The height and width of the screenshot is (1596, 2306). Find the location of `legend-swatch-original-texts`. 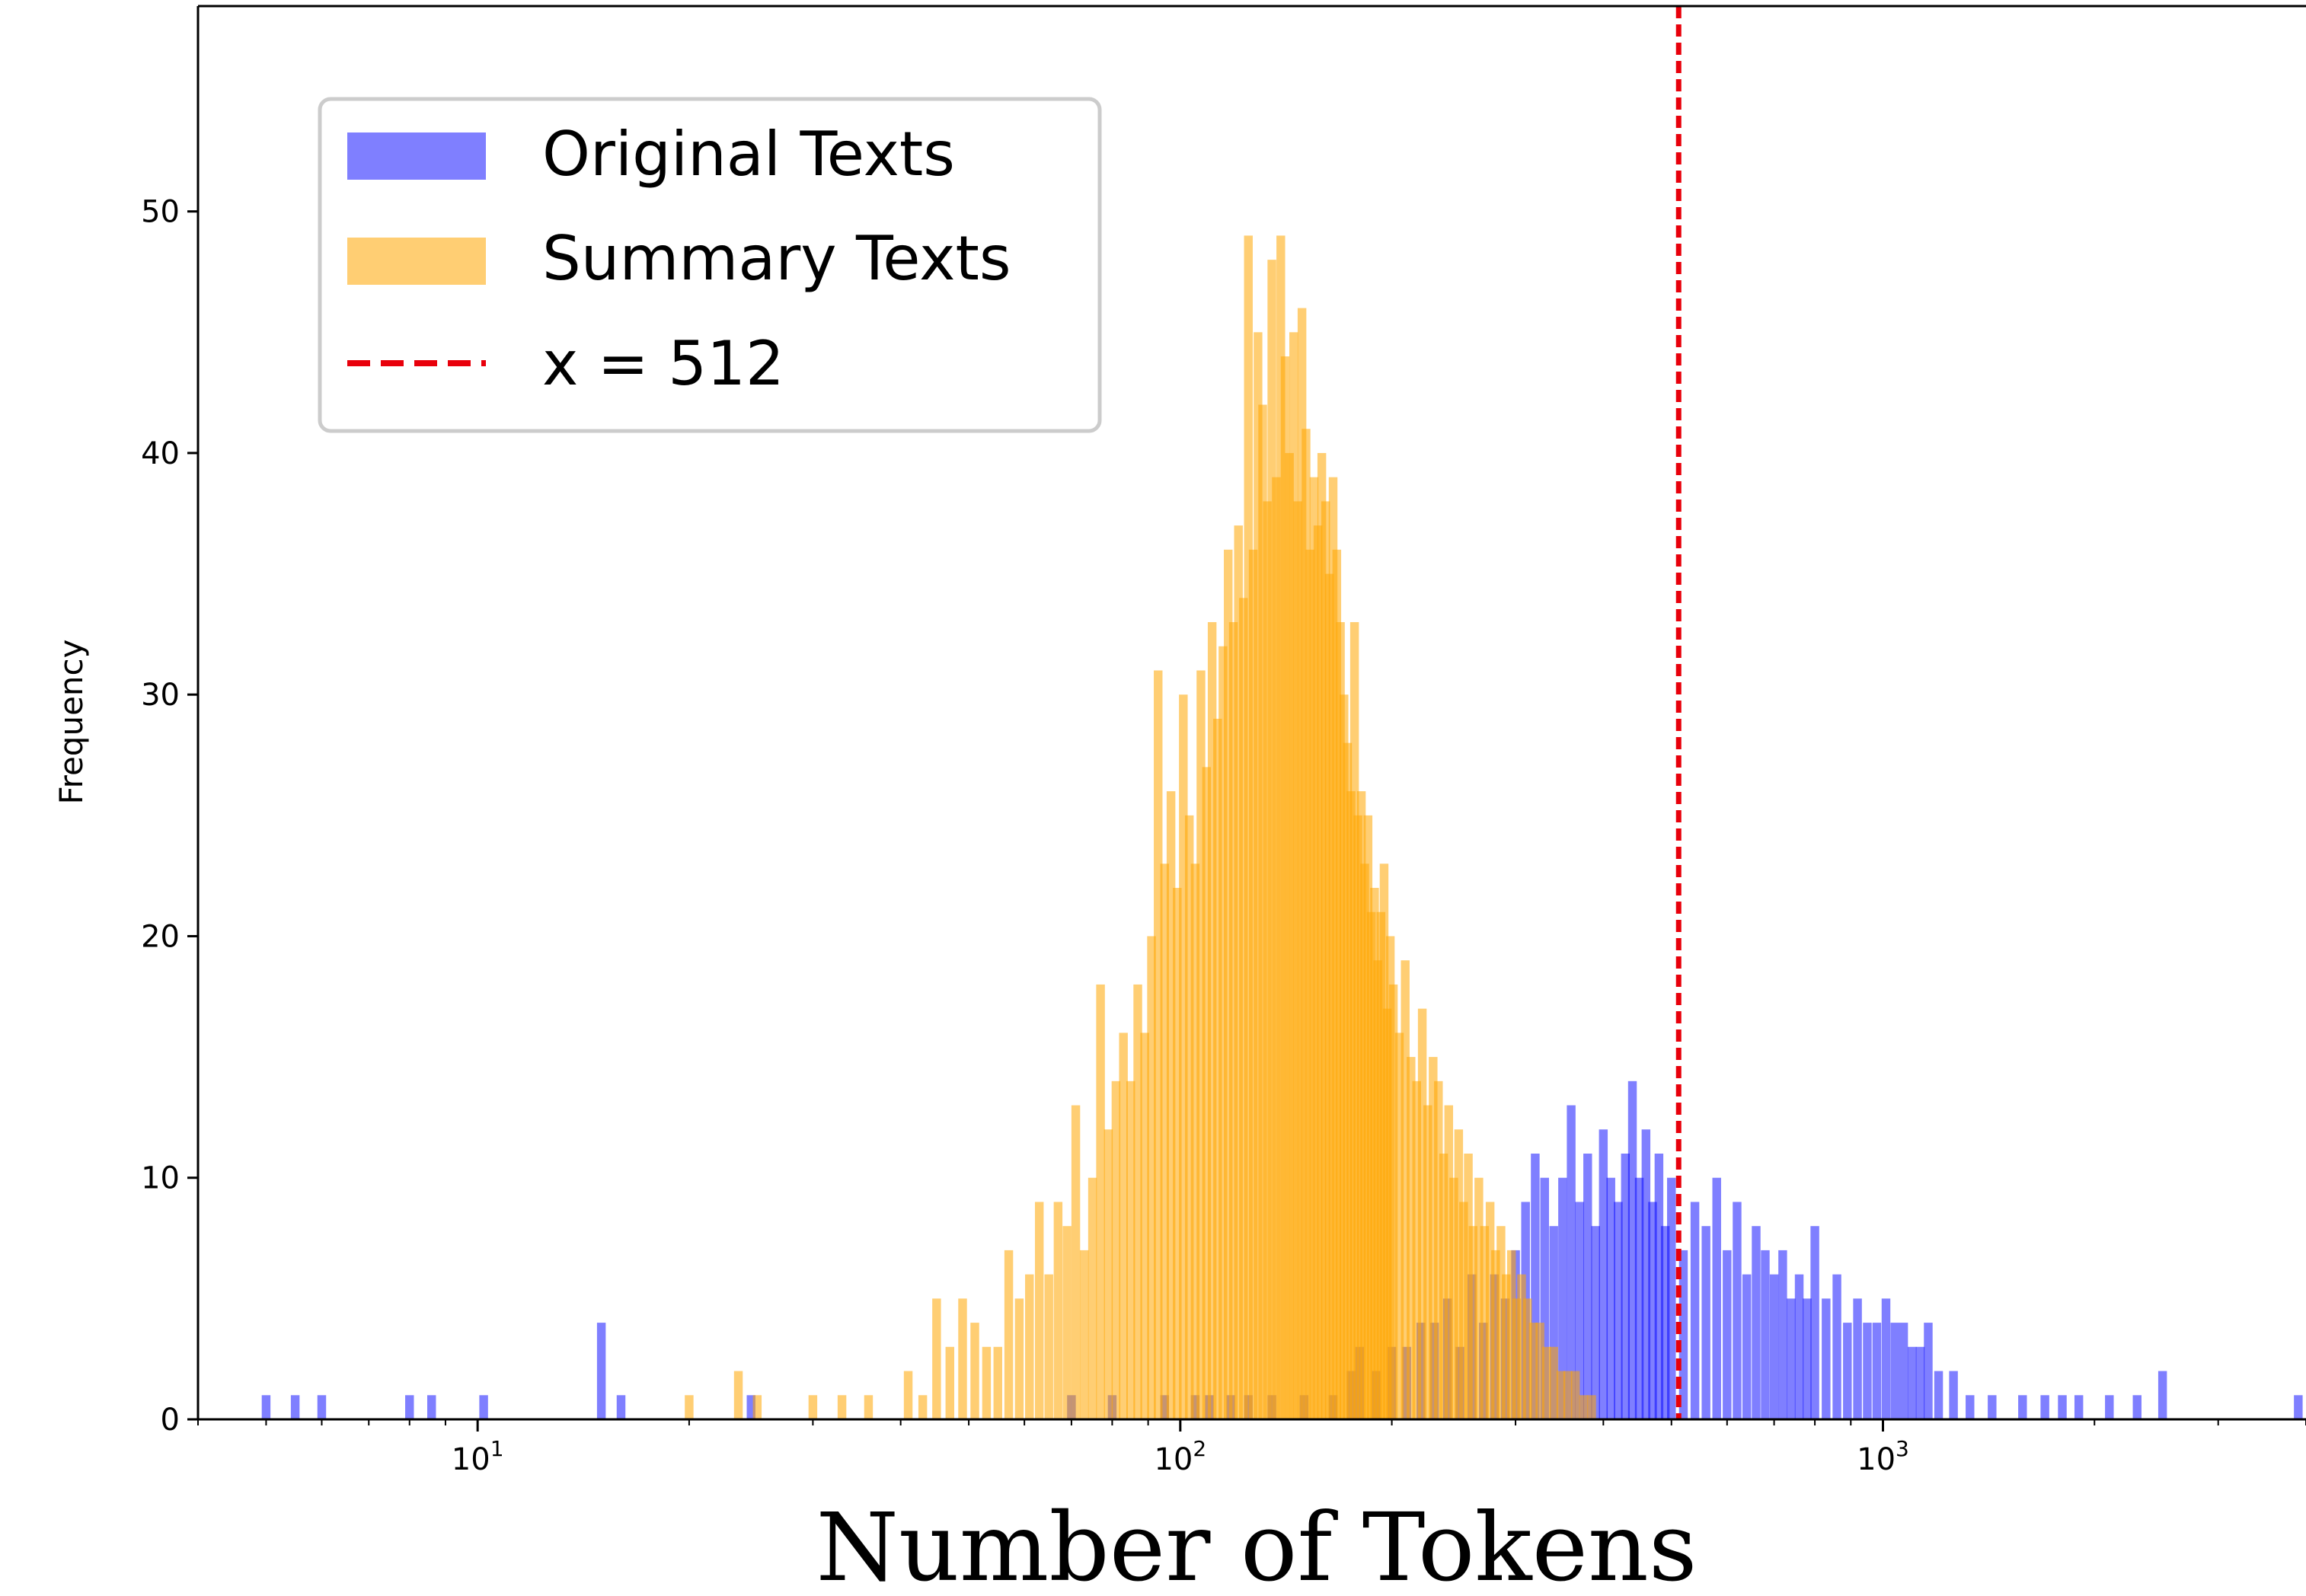

legend-swatch-original-texts is located at coordinates (417, 156).